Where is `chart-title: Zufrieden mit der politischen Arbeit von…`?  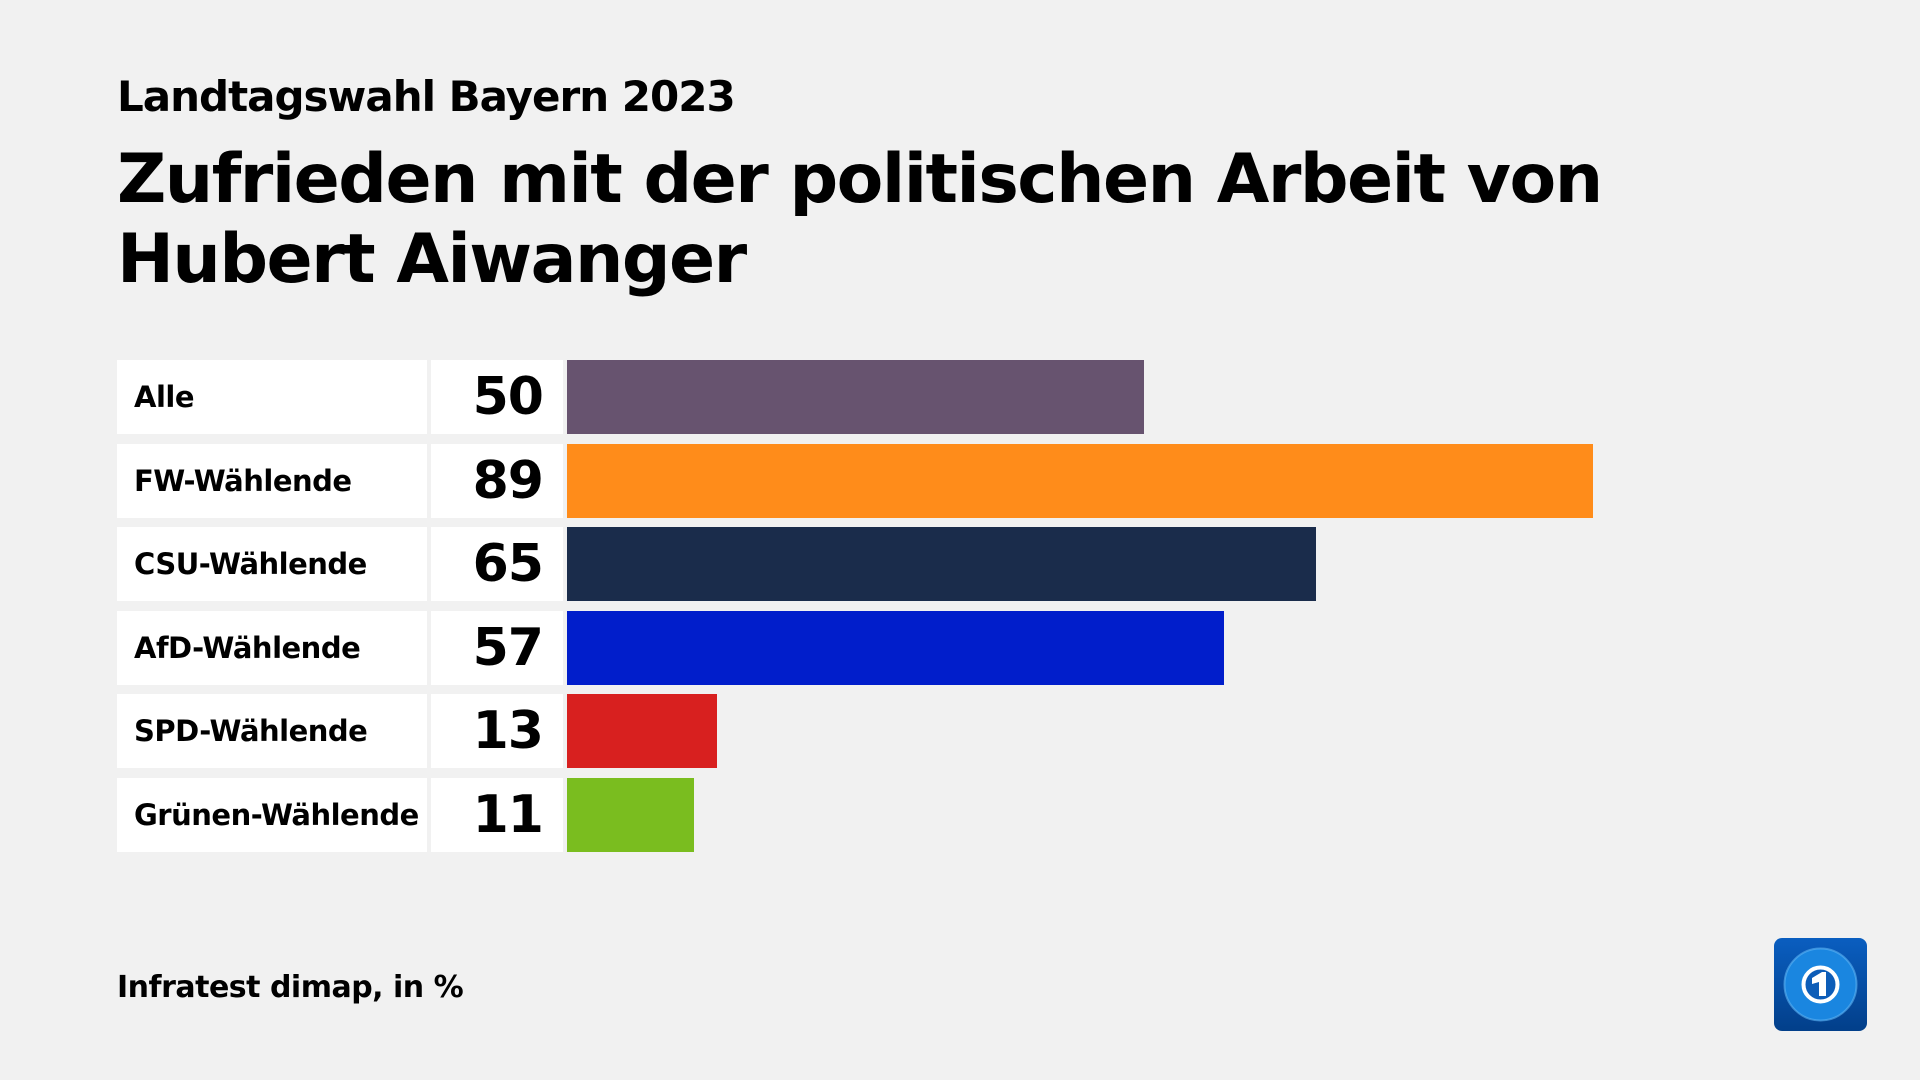
chart-title: Zufrieden mit der politischen Arbeit von… is located at coordinates (860, 219).